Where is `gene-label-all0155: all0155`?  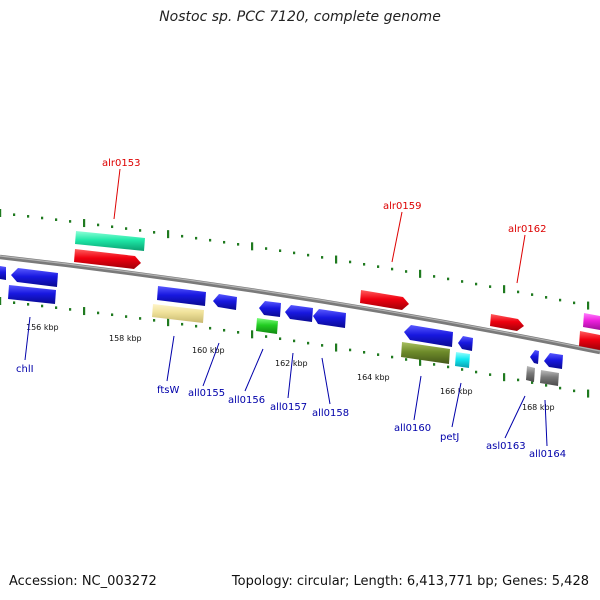 gene-label-all0155: all0155 is located at coordinates (206, 393).